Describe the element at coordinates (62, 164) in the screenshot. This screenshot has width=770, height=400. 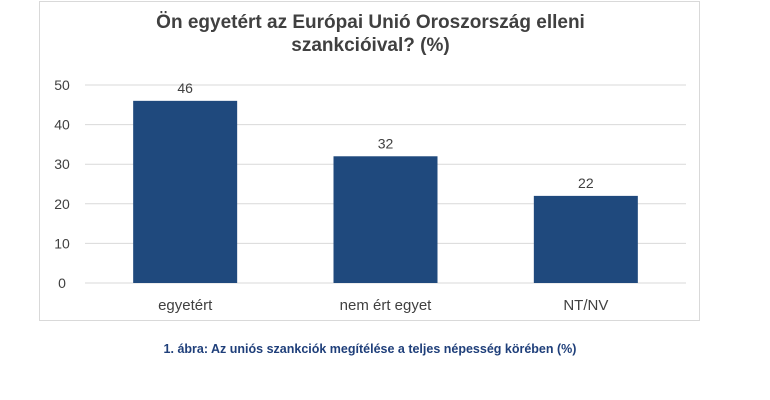
I see `y-tick-label: 30` at that location.